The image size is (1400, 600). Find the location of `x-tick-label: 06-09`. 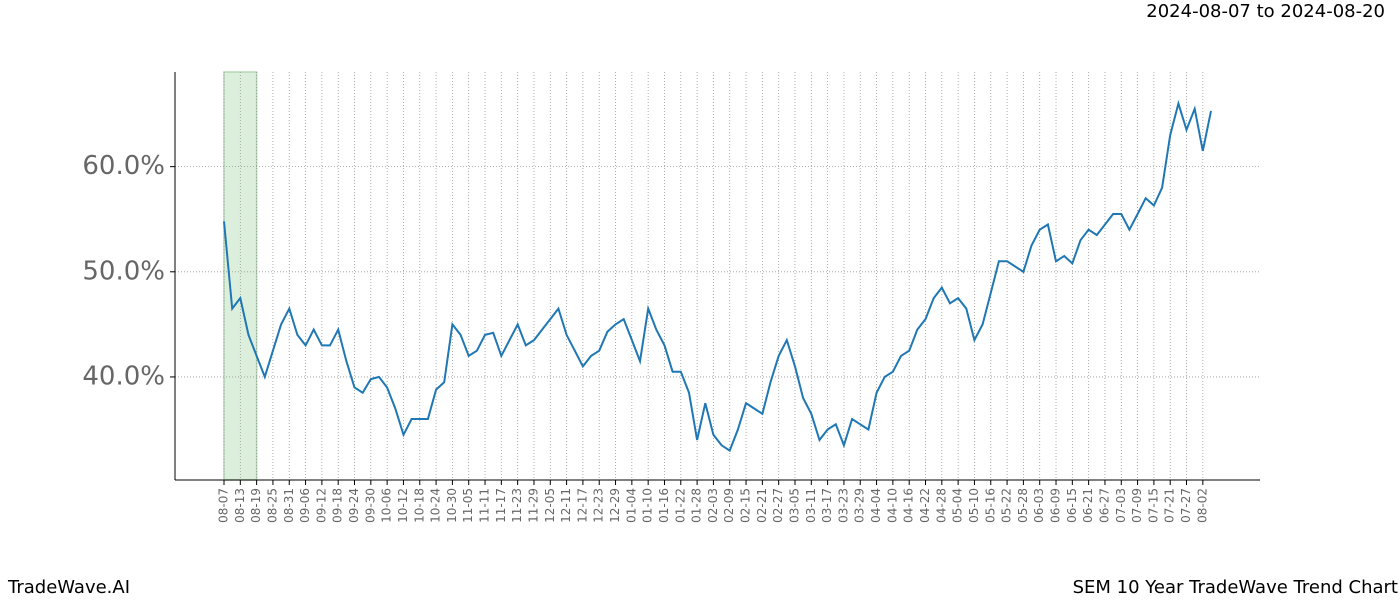

x-tick-label: 06-09 is located at coordinates (1056, 505).